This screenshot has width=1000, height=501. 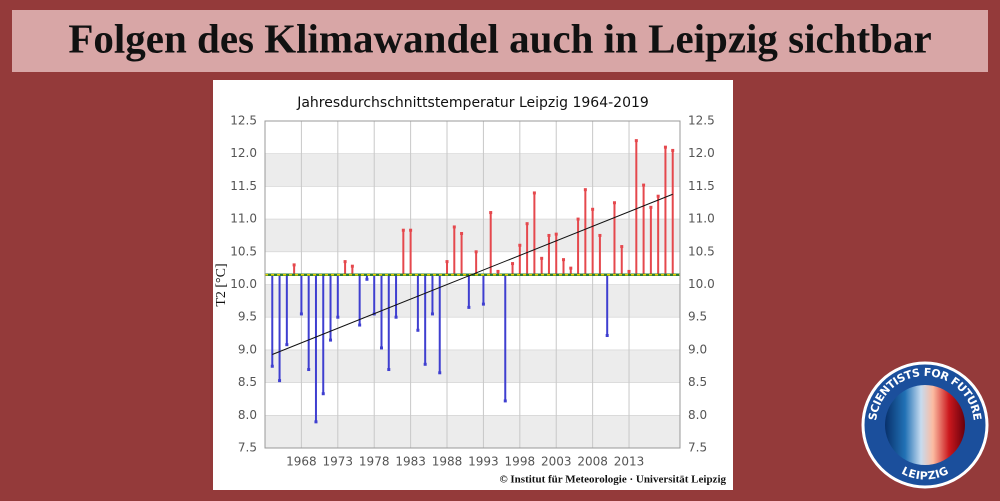 What do you see at coordinates (243, 219) in the screenshot?
I see `y-tick-label: 11.0` at bounding box center [243, 219].